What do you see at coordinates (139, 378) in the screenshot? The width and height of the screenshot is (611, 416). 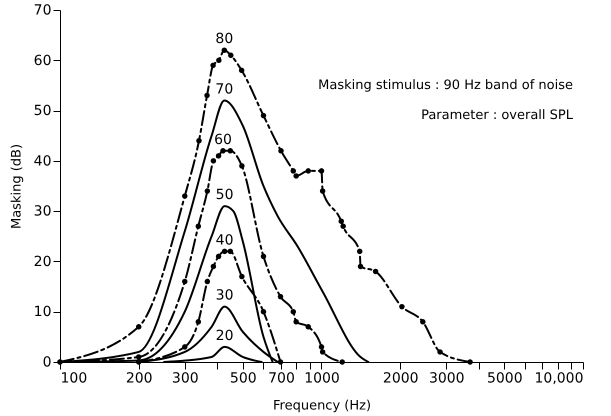 I see `x-tick-label: 200` at bounding box center [139, 378].